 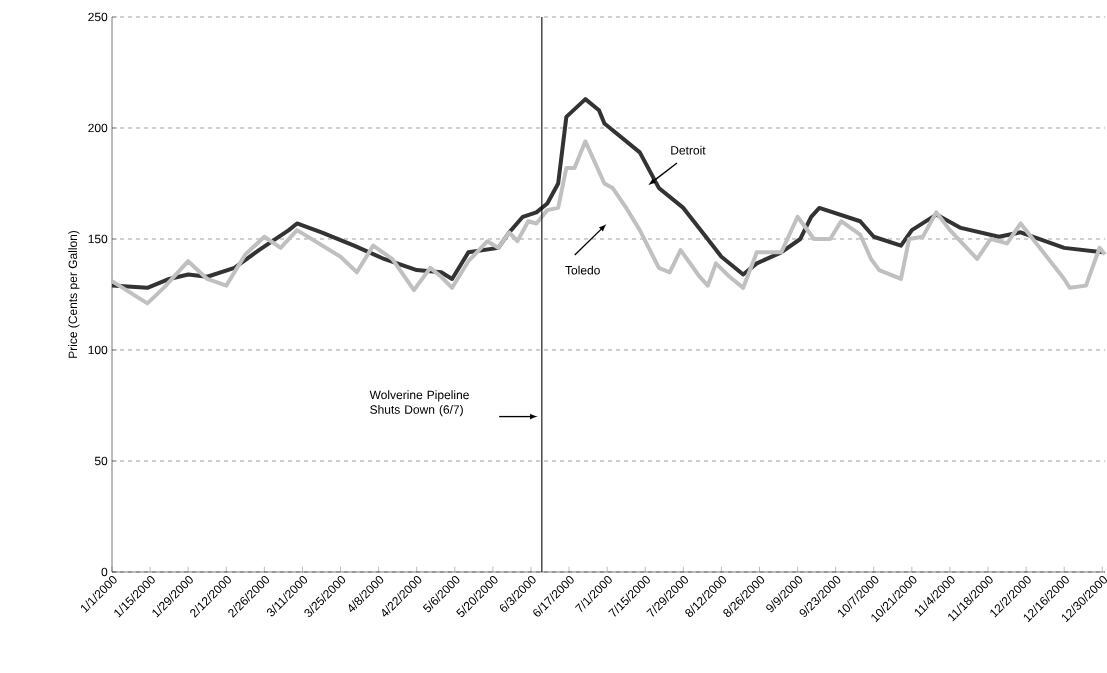 I want to click on y-tick-label: 200, so click(x=98, y=128).